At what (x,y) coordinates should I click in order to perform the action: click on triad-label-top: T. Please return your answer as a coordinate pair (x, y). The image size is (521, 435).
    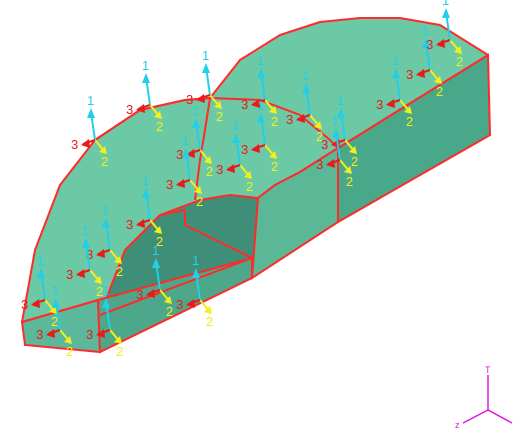
    Looking at the image, I should click on (488, 370).